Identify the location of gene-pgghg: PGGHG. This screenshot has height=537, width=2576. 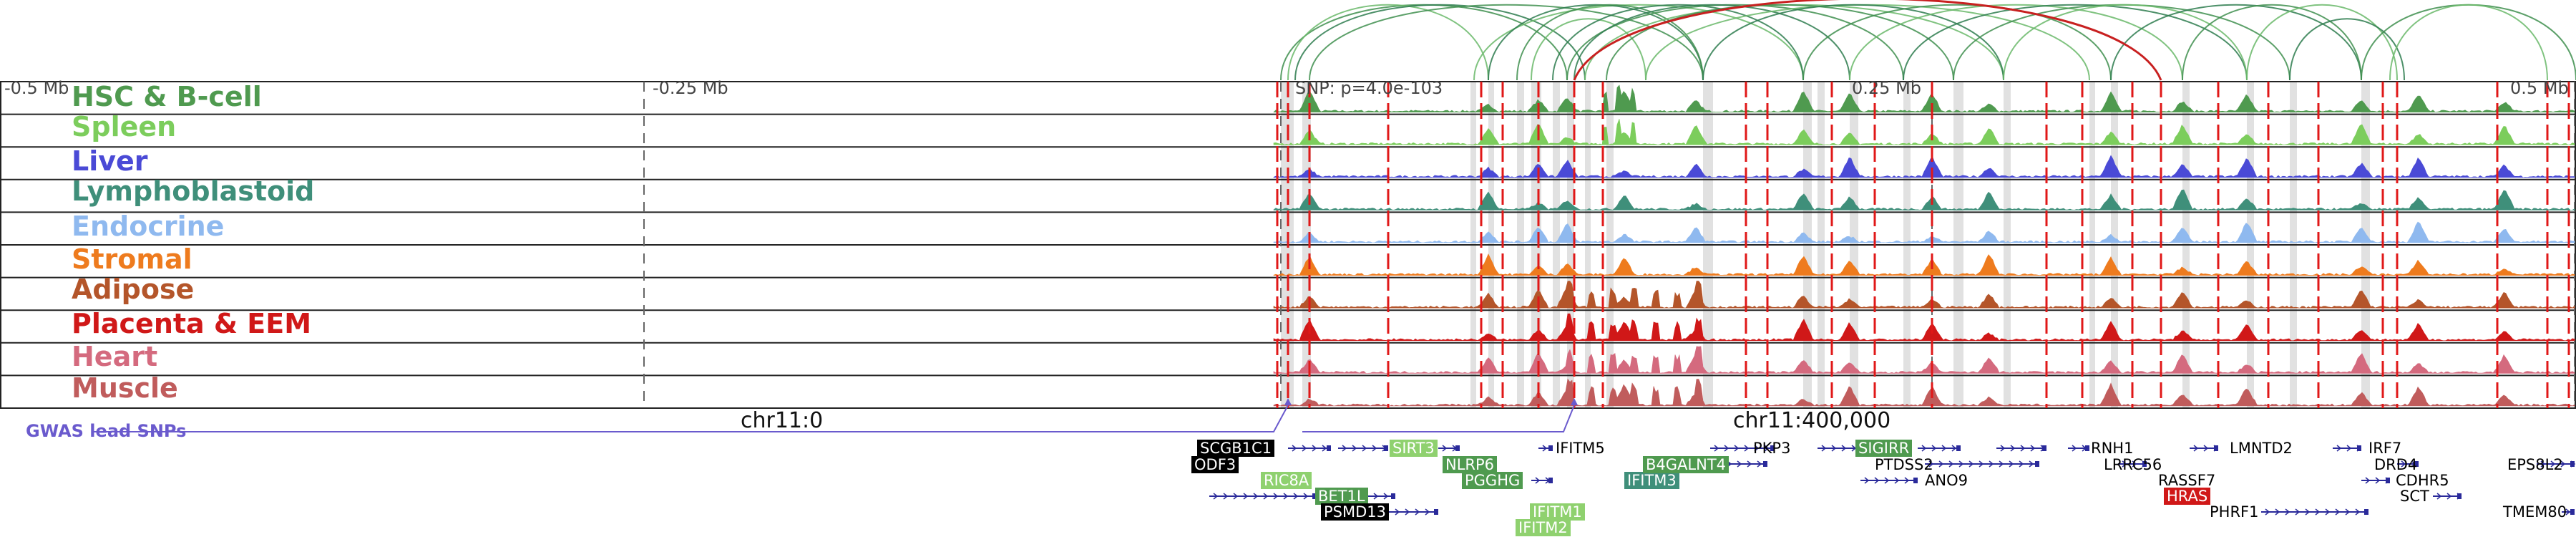
(1492, 480).